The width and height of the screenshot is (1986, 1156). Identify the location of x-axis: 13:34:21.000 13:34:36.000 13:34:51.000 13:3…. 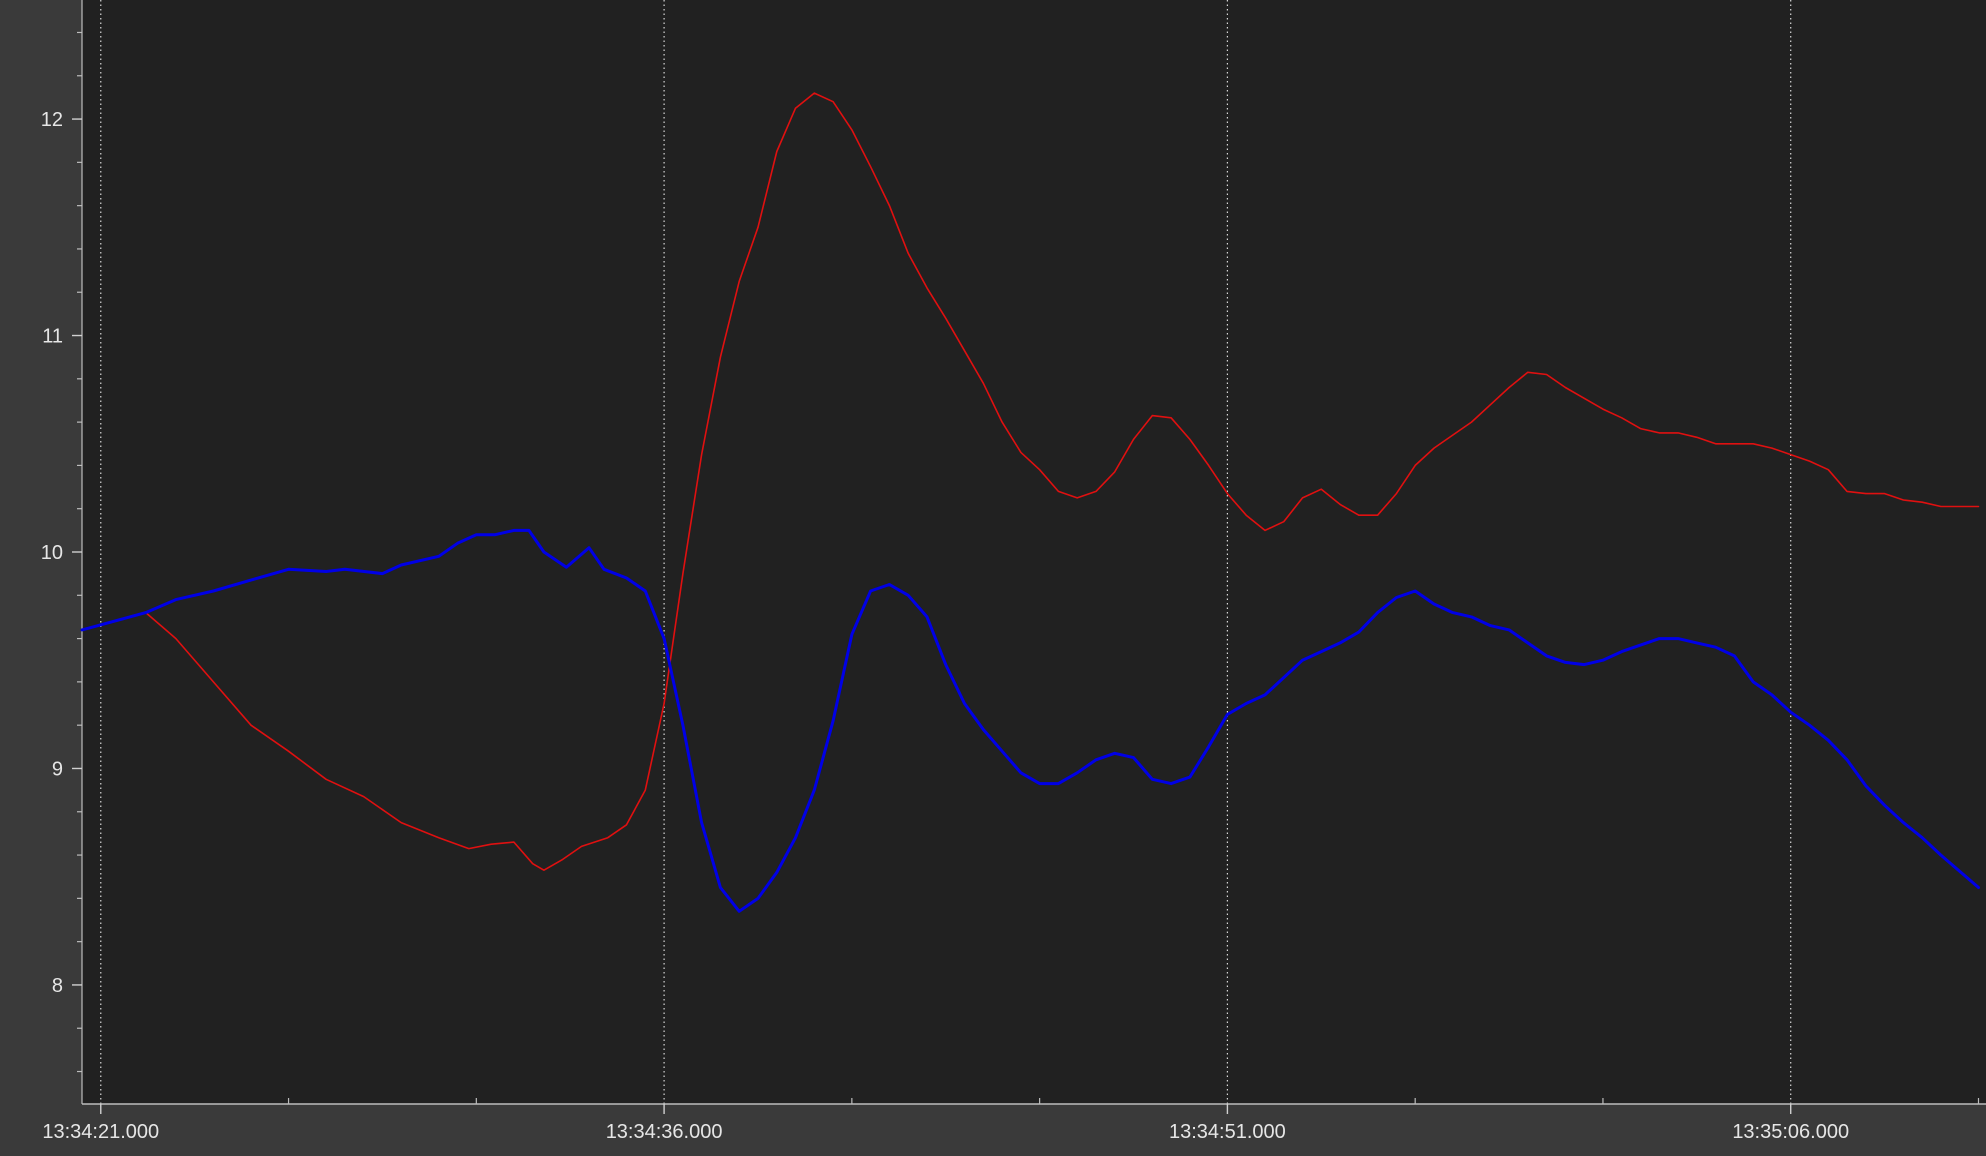
(1014, 1120).